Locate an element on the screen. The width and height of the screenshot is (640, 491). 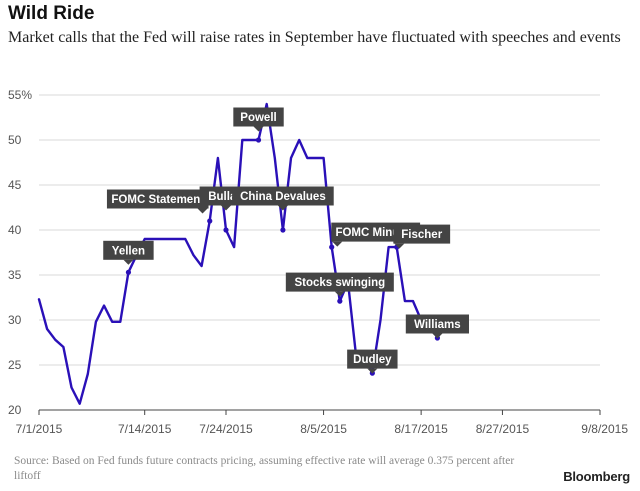
annotation-label: China Devalues is located at coordinates (283, 197).